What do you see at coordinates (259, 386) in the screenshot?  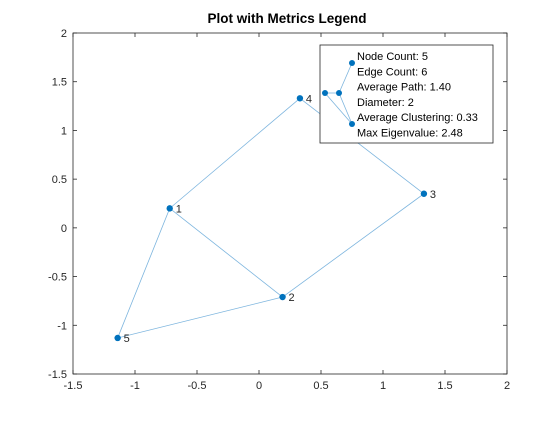 I see `x-tick-label: 0` at bounding box center [259, 386].